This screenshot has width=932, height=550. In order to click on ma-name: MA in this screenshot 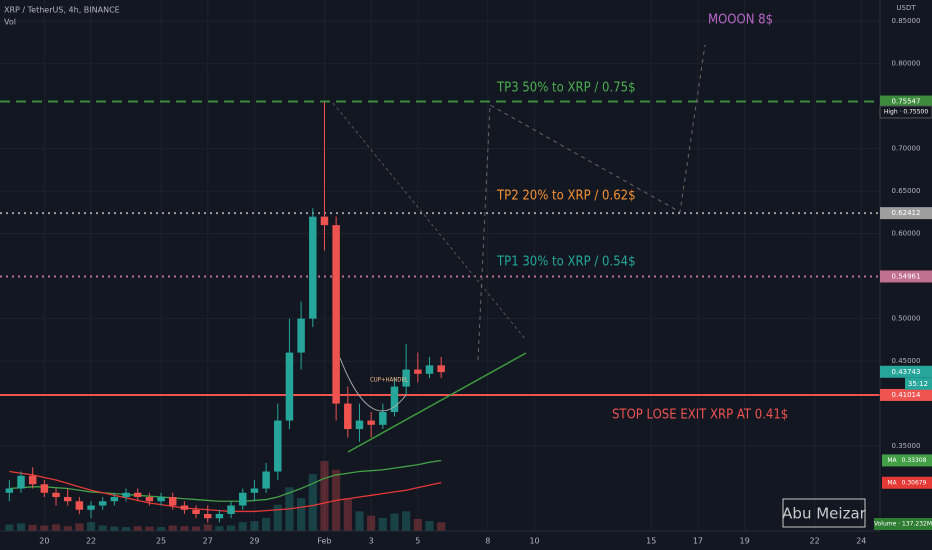, I will do `click(892, 482)`.